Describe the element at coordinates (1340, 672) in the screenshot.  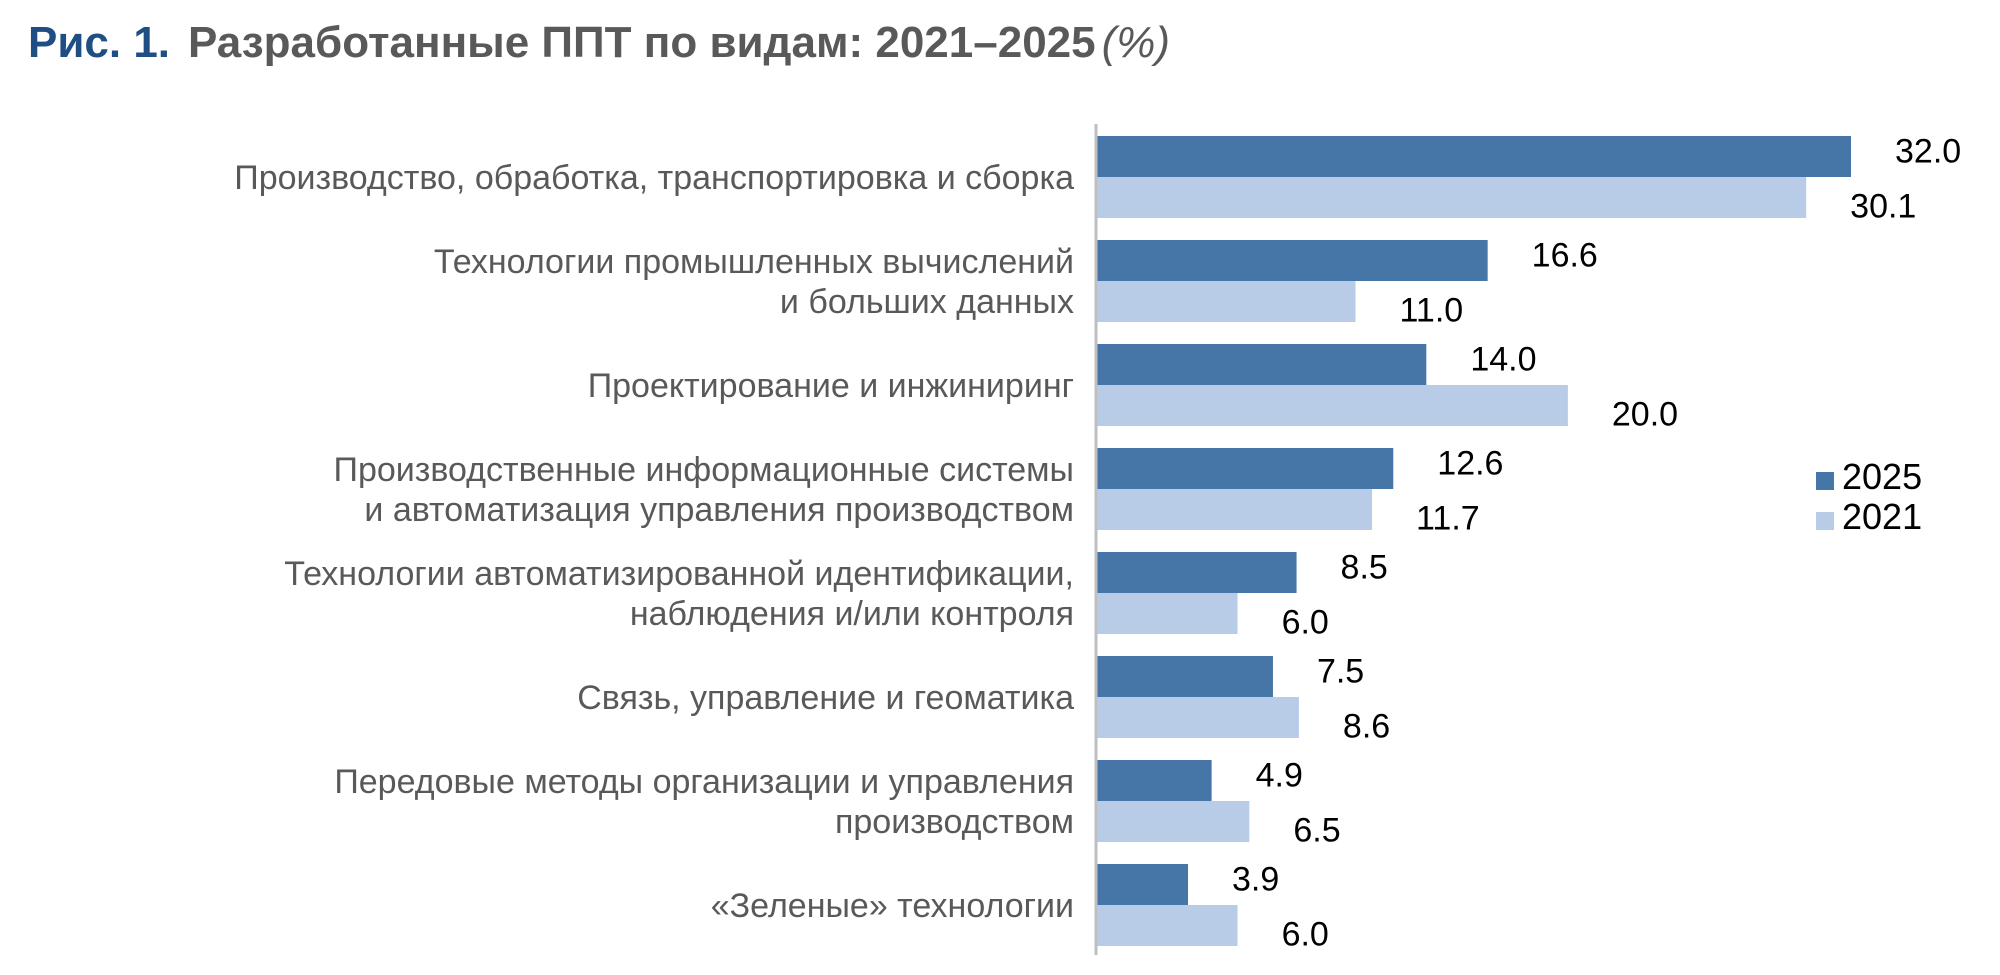
I see `data-label-2025: 7.5` at that location.